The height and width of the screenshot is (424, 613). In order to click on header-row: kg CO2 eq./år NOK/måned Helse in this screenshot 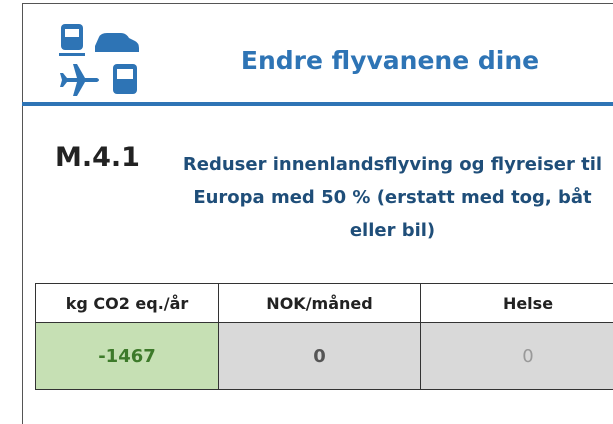, I will do `click(324, 303)`.